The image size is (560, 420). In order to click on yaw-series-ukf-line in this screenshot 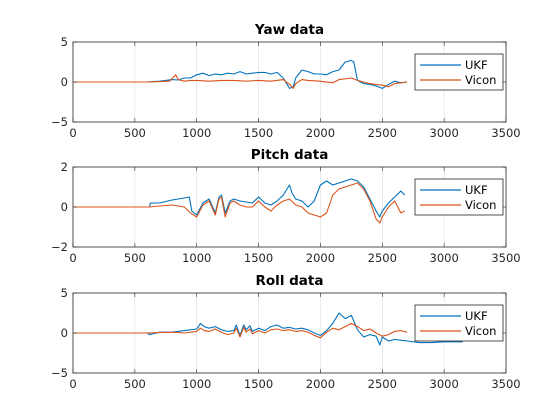, I will do `click(240, 74)`.